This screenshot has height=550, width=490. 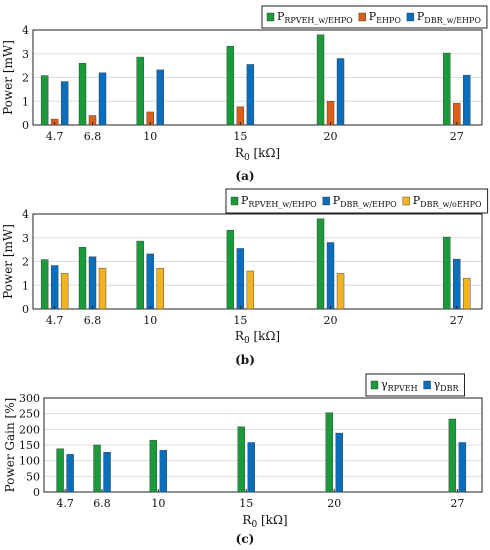 What do you see at coordinates (245, 539) in the screenshot?
I see `panel-caption: (c)` at bounding box center [245, 539].